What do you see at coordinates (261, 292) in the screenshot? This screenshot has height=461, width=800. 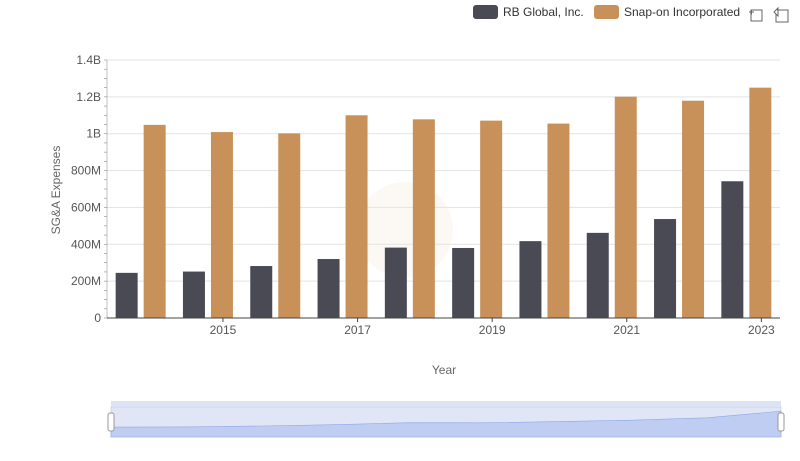 I see `bar-rb-global-2016` at bounding box center [261, 292].